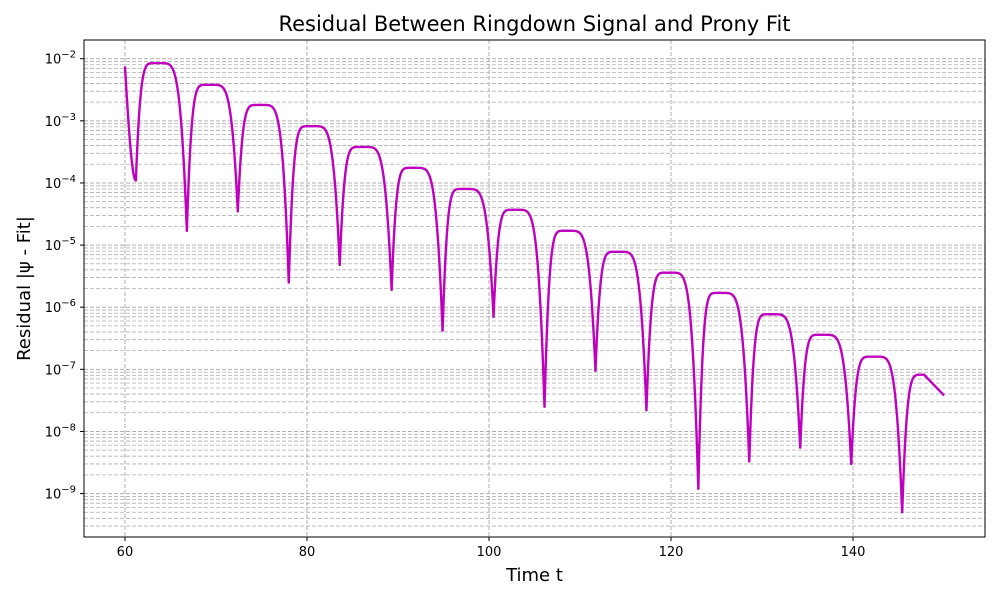 The width and height of the screenshot is (1000, 600). Describe the element at coordinates (60, 307) in the screenshot. I see `y-tick-label: 10⁻⁶` at that location.